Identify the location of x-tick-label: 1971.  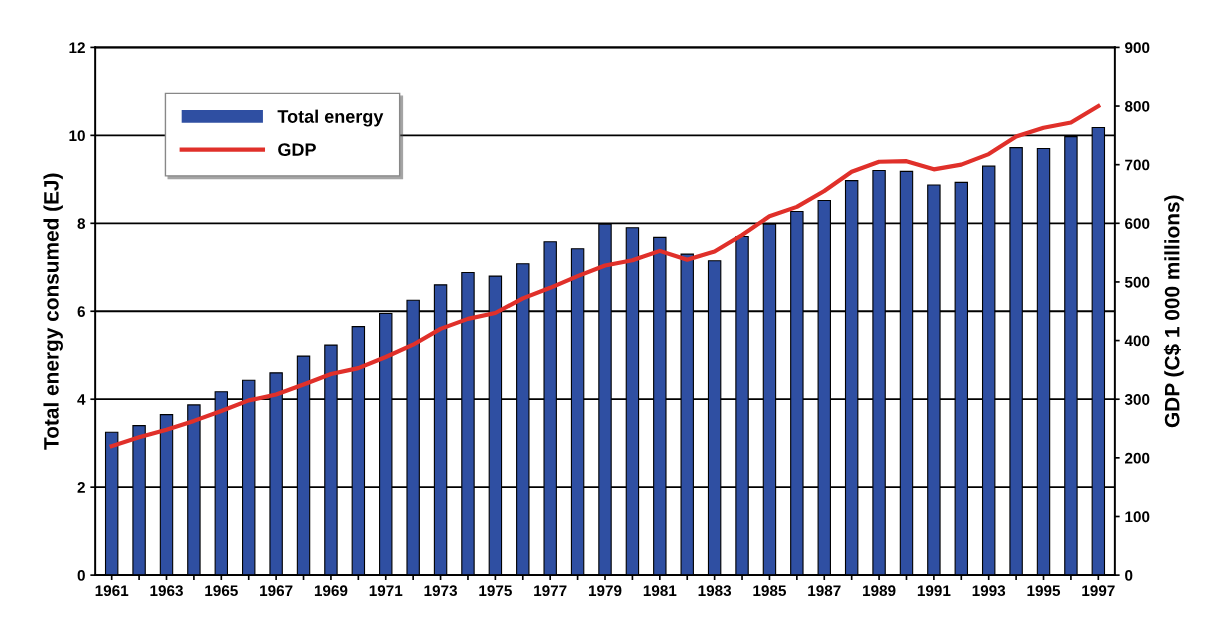
(386, 591).